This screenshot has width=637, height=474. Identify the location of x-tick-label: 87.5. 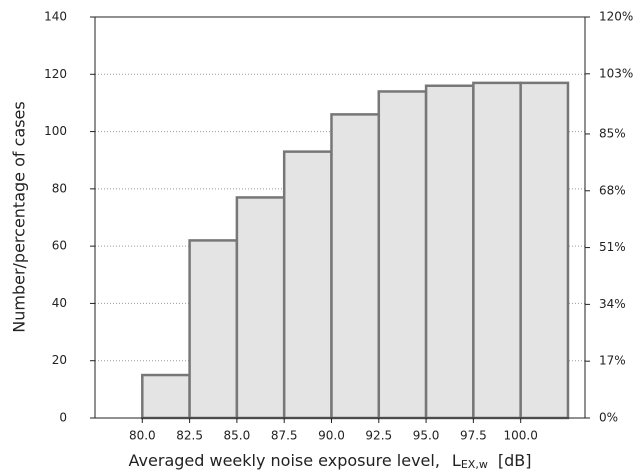
(284, 436).